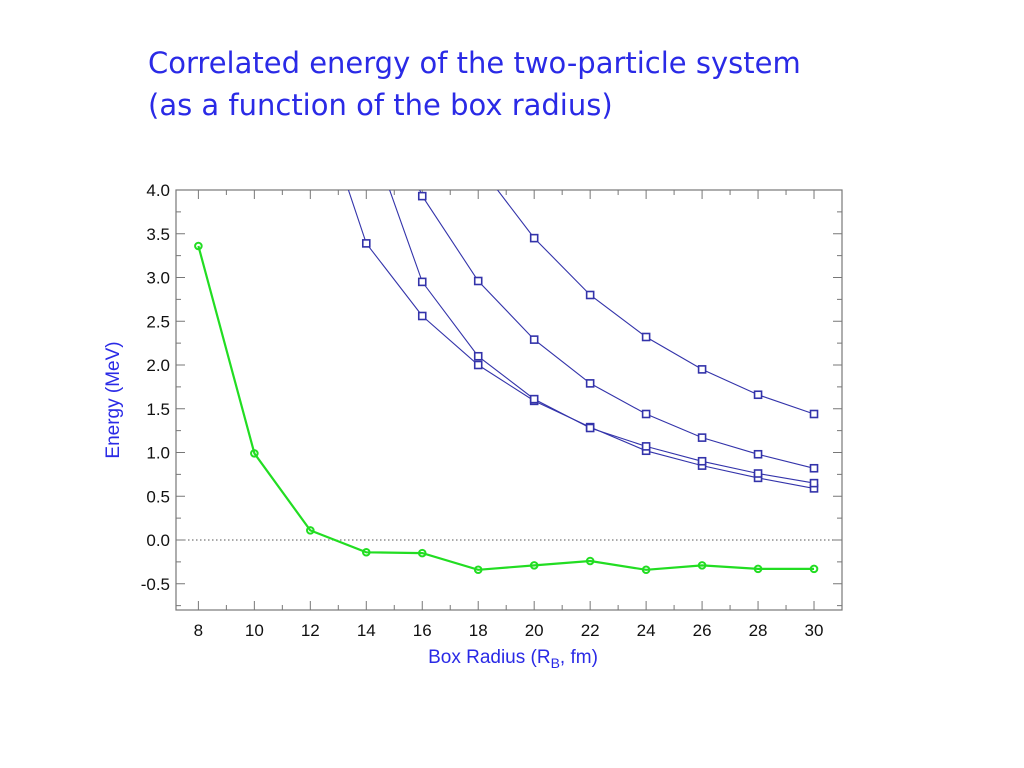 The height and width of the screenshot is (768, 1024). Describe the element at coordinates (155, 584) in the screenshot. I see `y-tick-label: -0.5` at that location.